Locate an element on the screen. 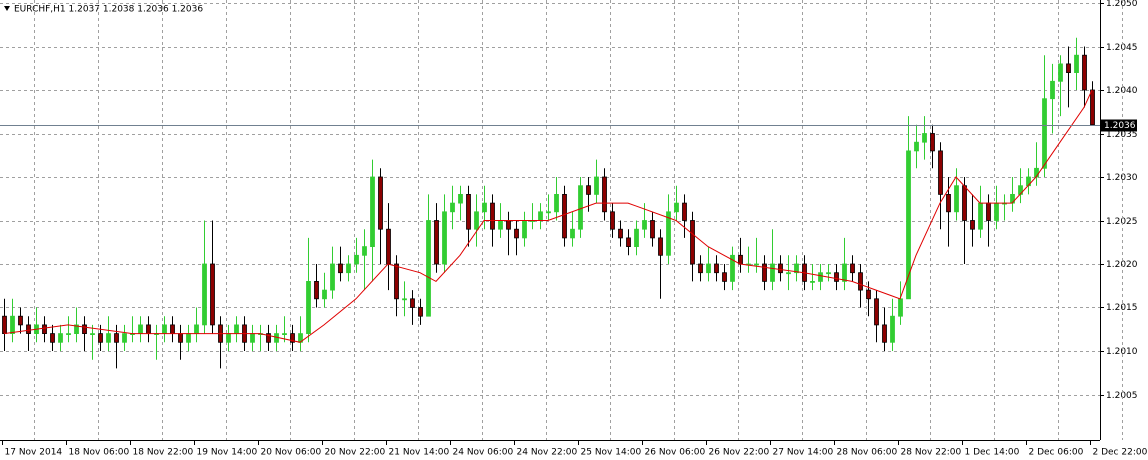  y-tick-label: 1.2005 is located at coordinates (1122, 396).